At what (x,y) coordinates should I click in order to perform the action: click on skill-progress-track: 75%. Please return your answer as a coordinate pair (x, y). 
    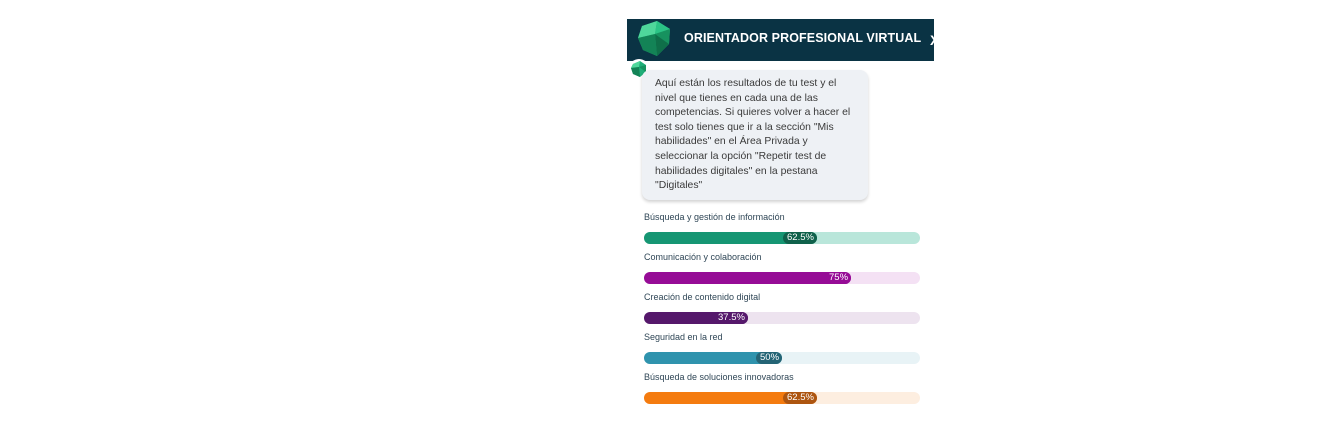
    Looking at the image, I should click on (782, 278).